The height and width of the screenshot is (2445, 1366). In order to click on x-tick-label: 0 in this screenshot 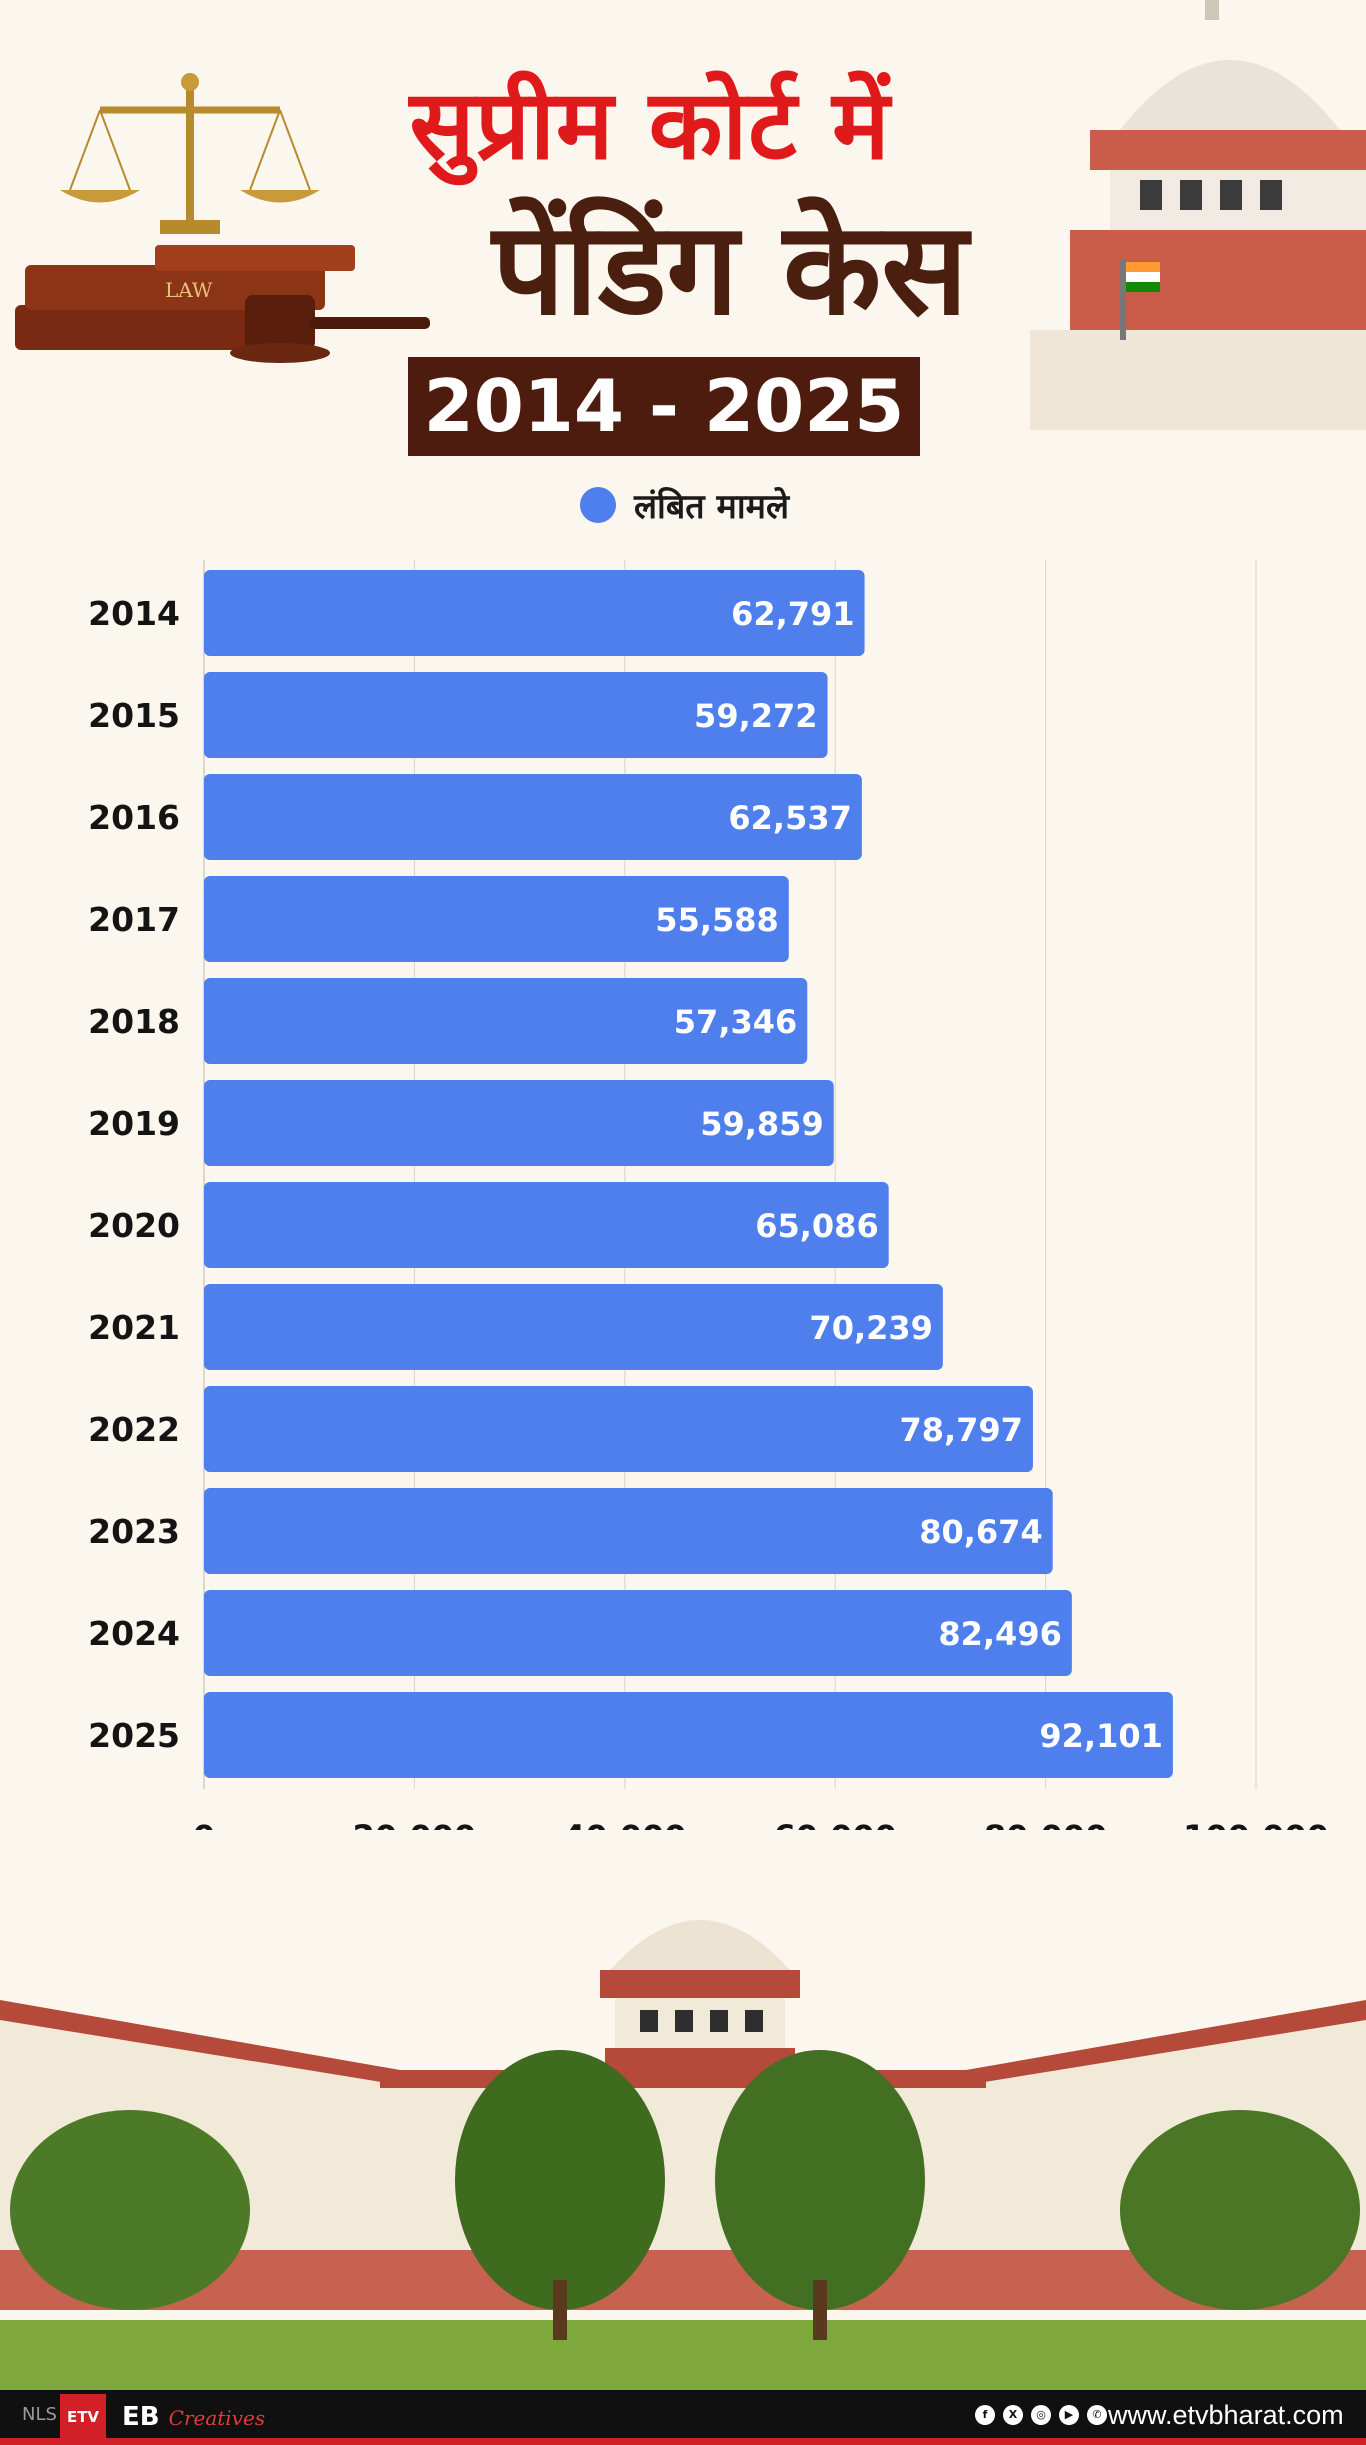, I will do `click(204, 1824)`.